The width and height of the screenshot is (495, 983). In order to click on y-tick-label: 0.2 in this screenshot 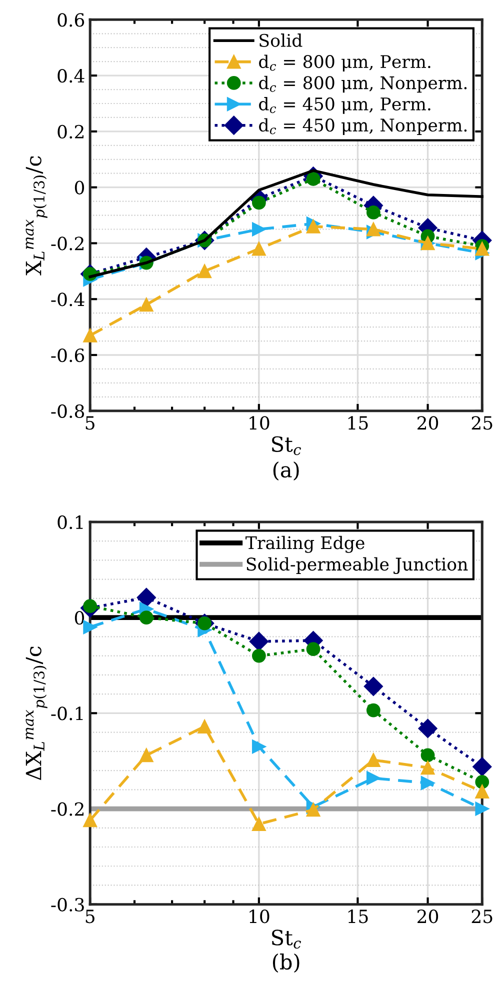, I will do `click(71, 131)`.